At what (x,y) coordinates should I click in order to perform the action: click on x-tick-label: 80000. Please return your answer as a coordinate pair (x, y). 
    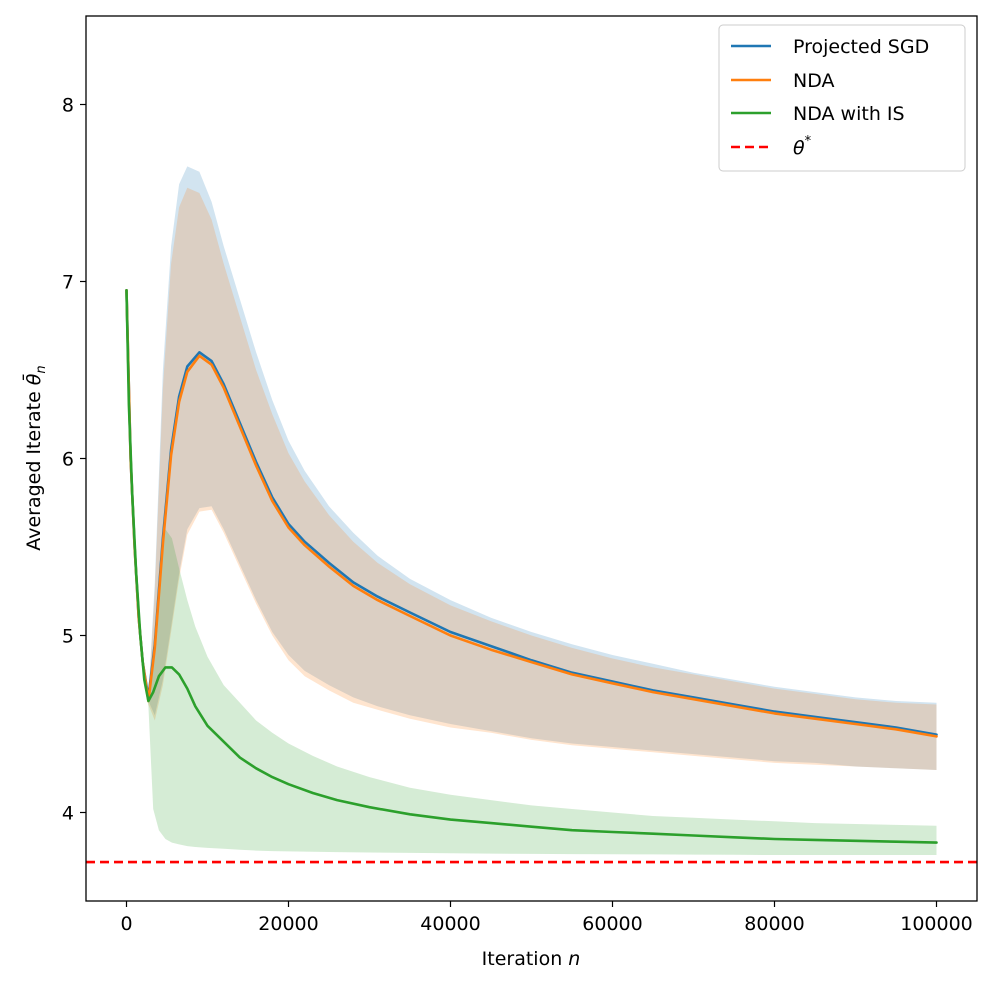
    Looking at the image, I should click on (774, 924).